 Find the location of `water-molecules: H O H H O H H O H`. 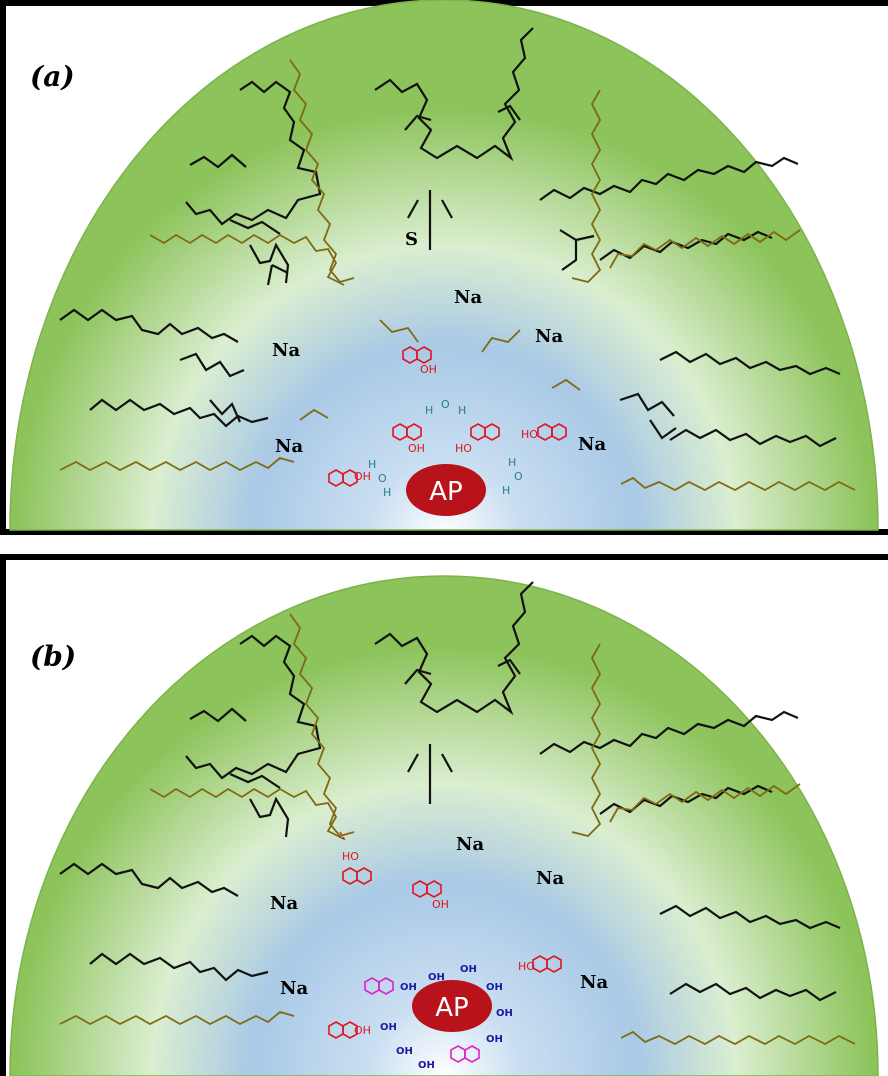

water-molecules: H O H H O H H O H is located at coordinates (445, 448).